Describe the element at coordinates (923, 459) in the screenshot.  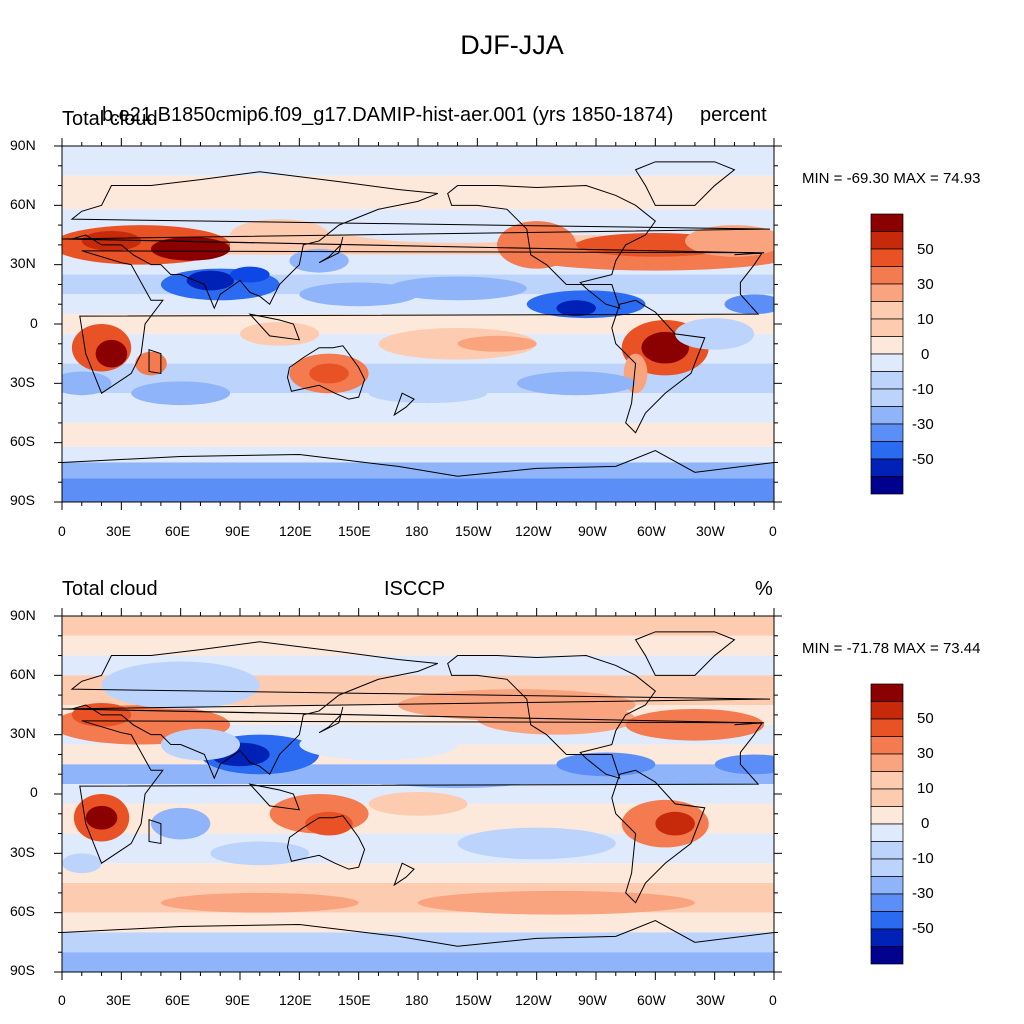
I see `panel1-colorbar-label: -50` at that location.